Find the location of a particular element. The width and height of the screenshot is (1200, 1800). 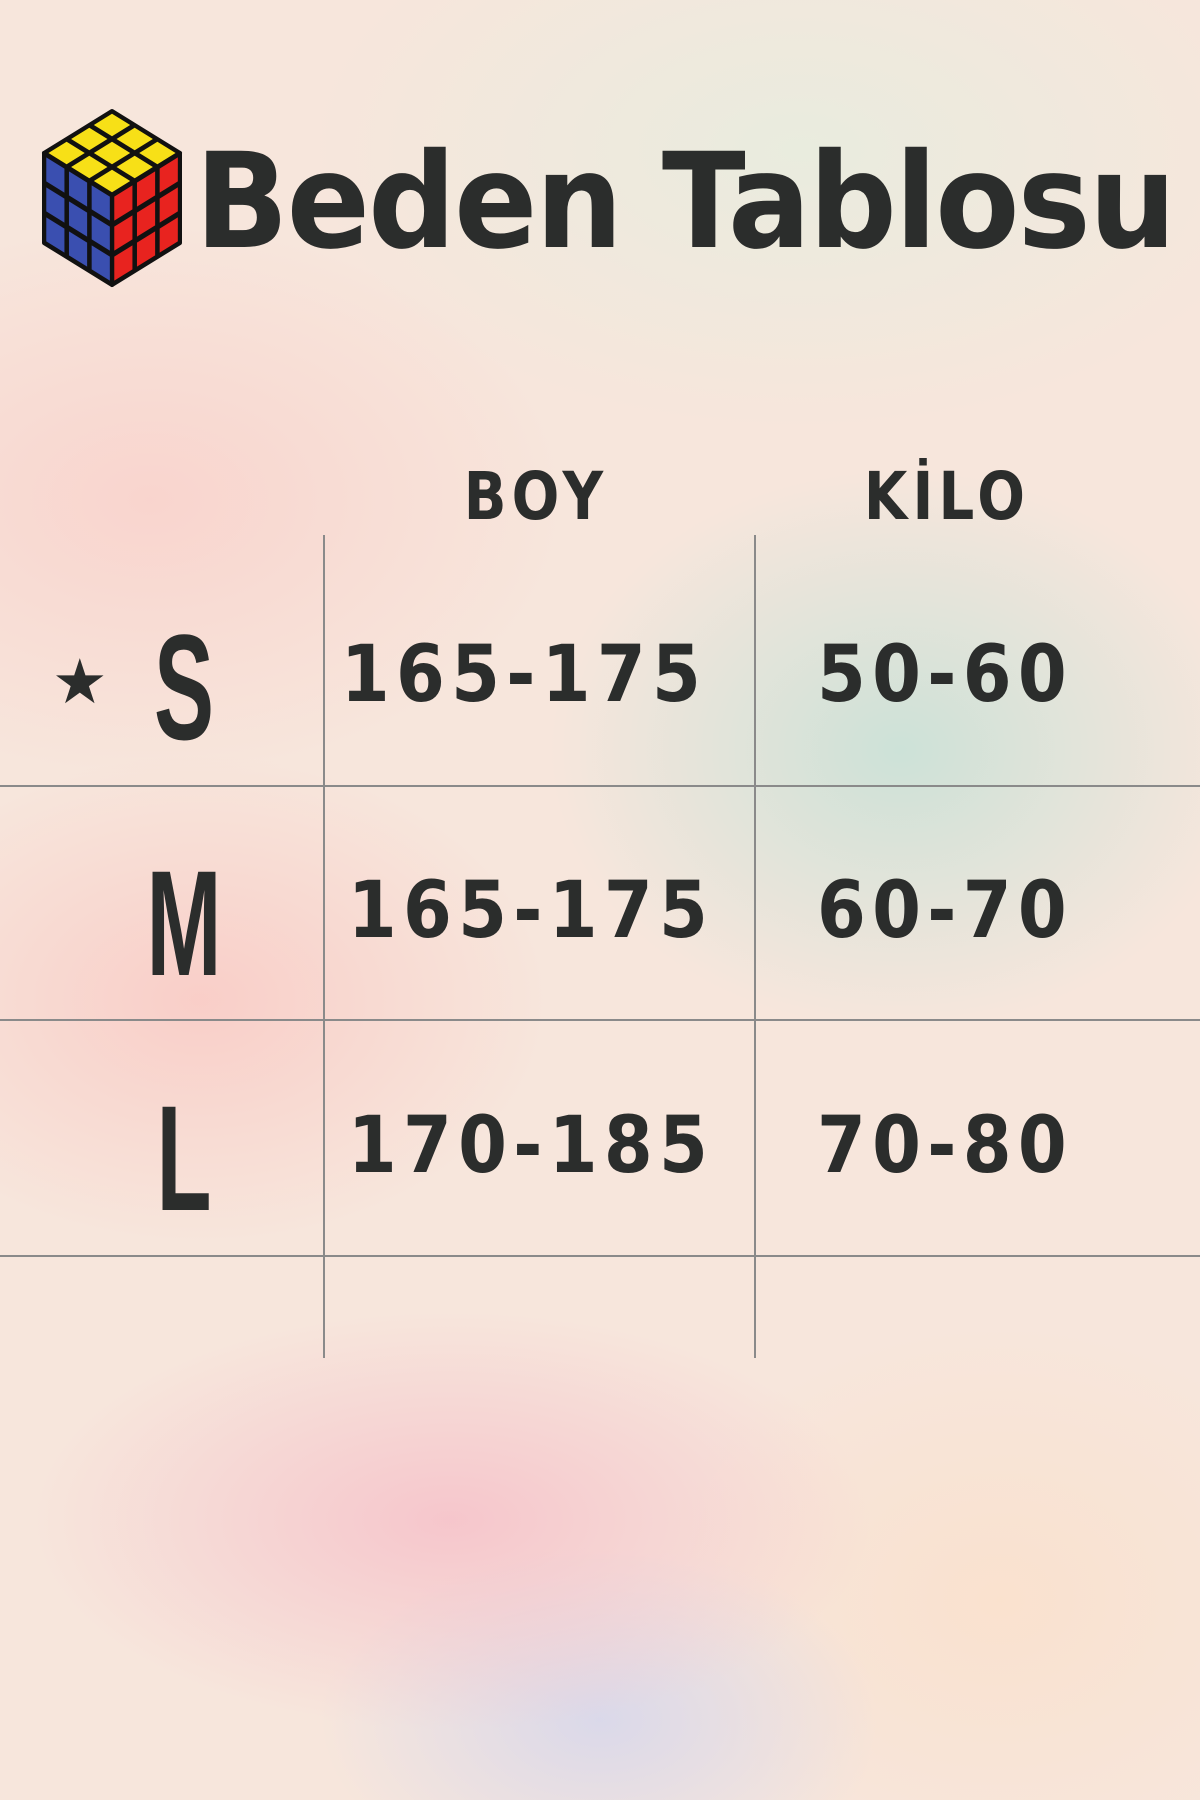

rubiks-cube-logo is located at coordinates (112, 198).